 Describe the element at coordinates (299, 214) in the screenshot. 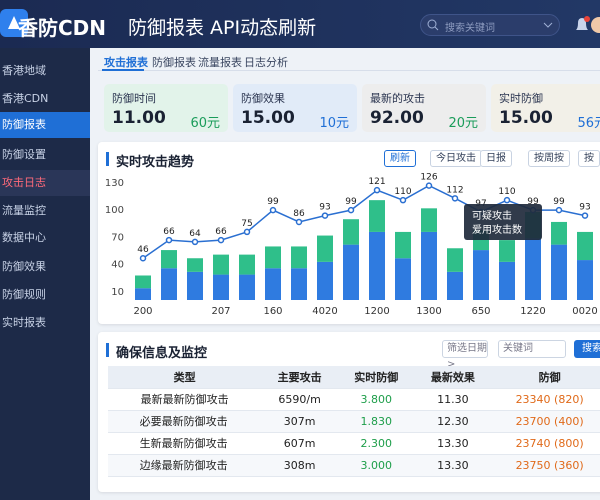

I see `point-label: 86` at that location.